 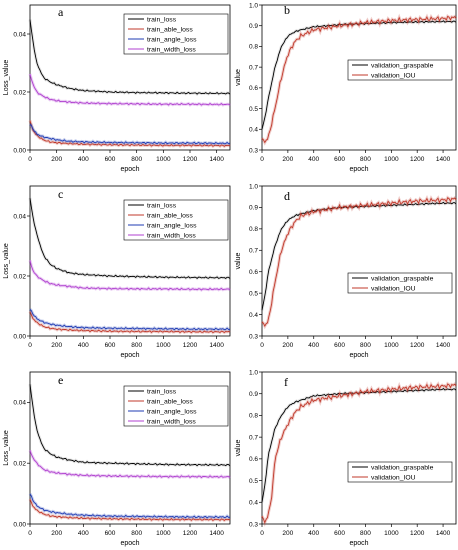 I want to click on legend: validation_graspable validation_IOU, so click(x=400, y=472).